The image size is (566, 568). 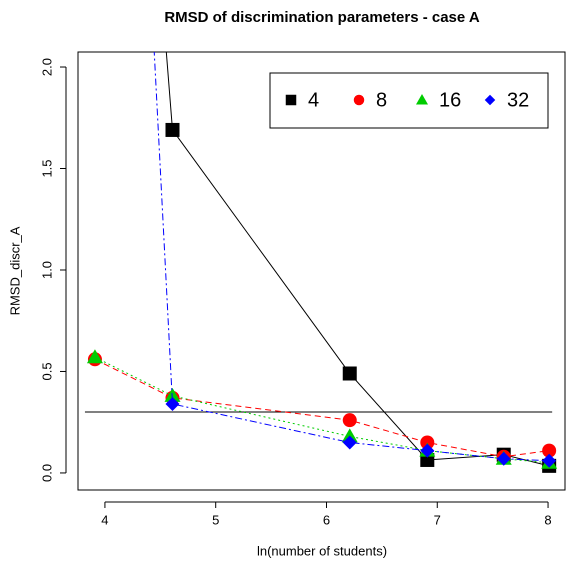 What do you see at coordinates (326, 519) in the screenshot?
I see `x-tick-label: 6` at bounding box center [326, 519].